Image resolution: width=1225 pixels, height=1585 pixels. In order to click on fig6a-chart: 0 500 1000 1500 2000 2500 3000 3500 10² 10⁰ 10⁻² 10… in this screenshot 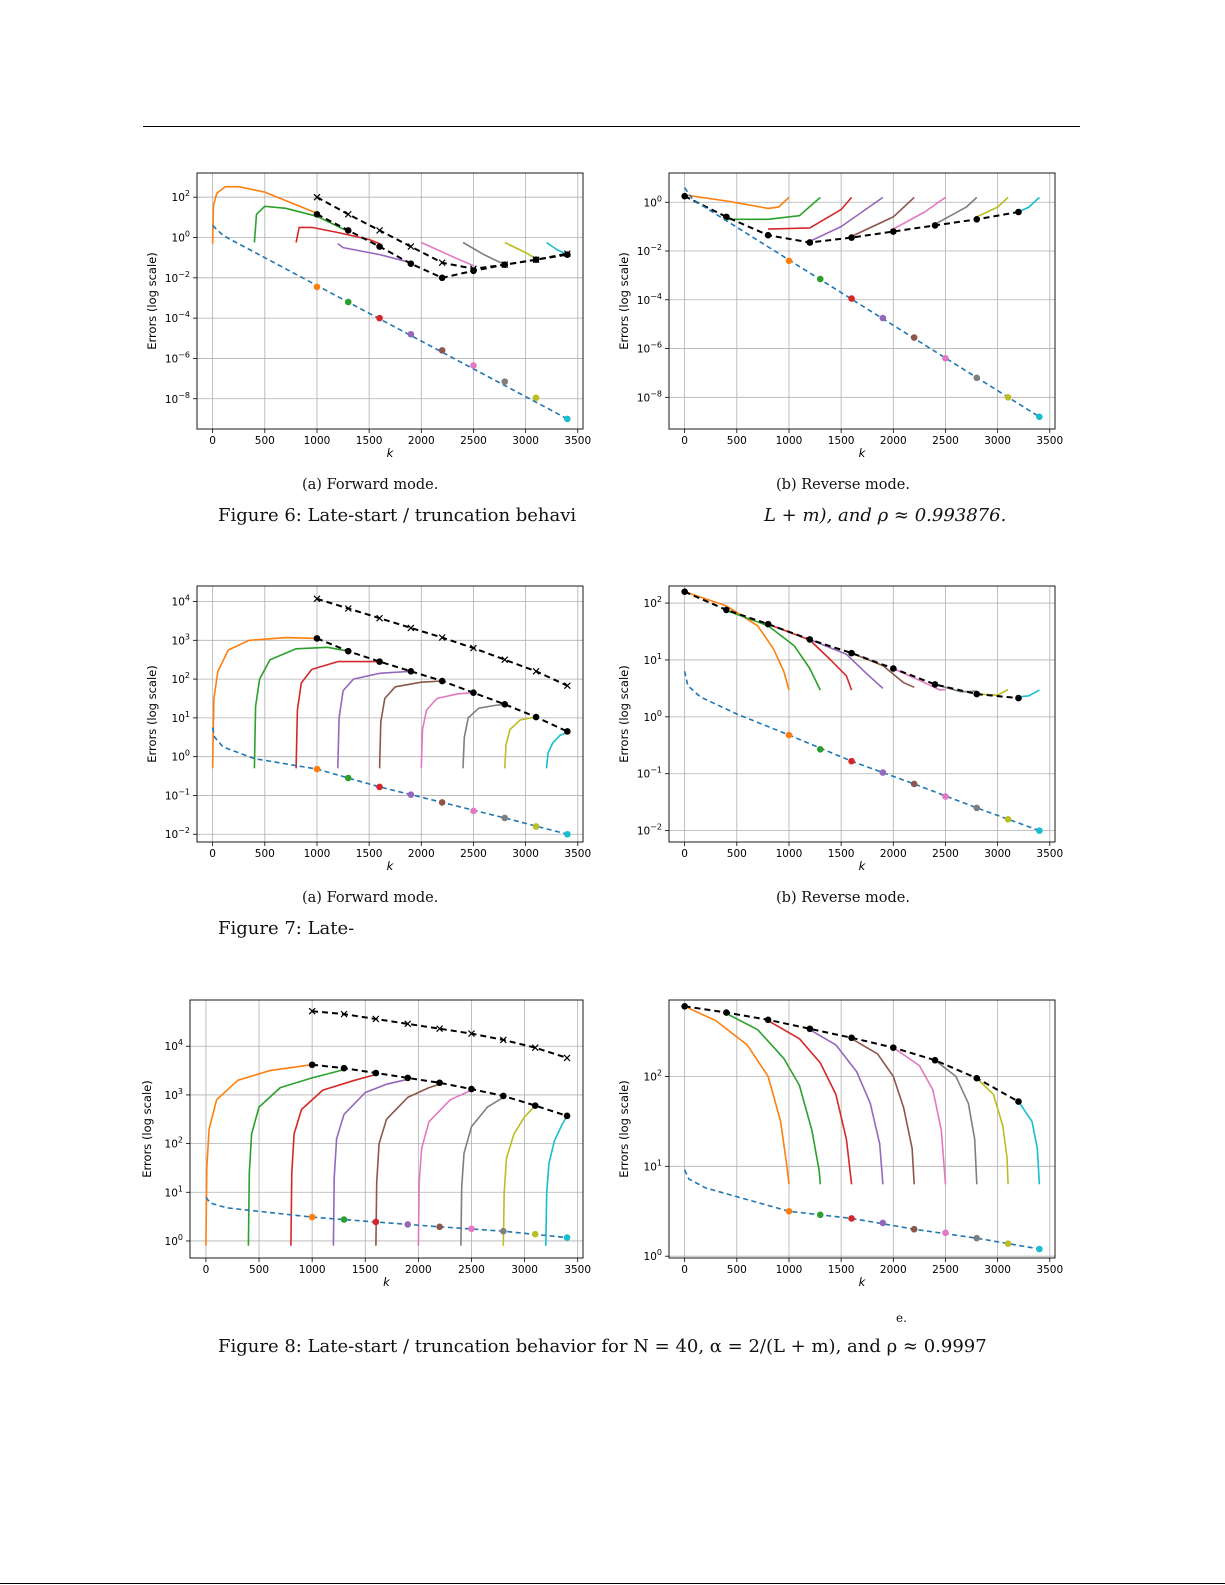, I will do `click(368, 316)`.